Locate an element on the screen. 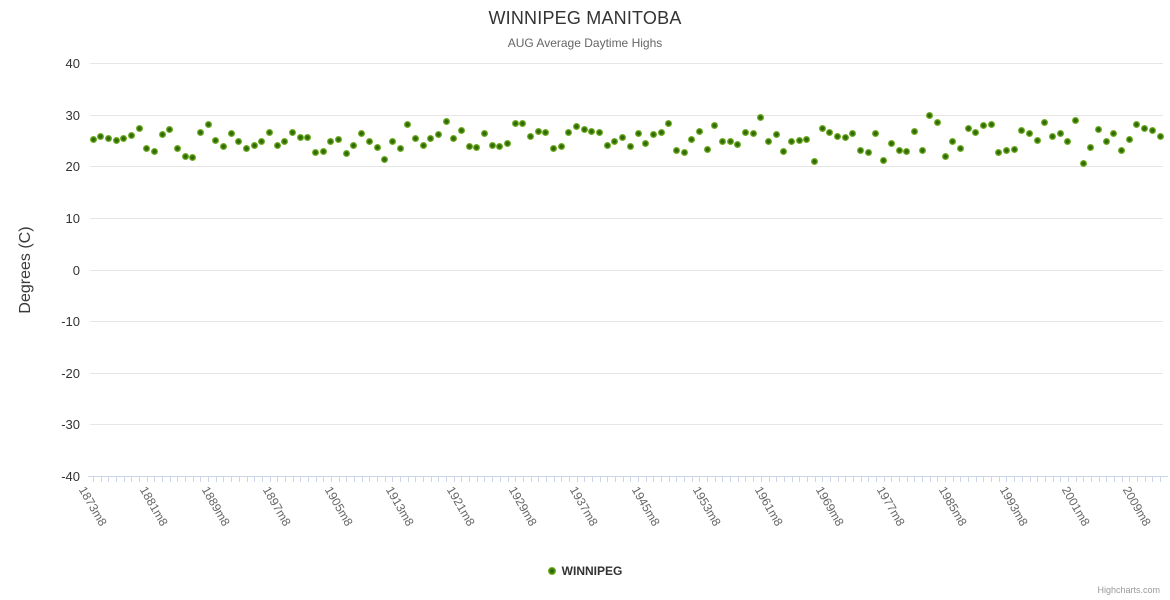 The height and width of the screenshot is (600, 1170). credits-link: Highcharts.com is located at coordinates (1128, 590).